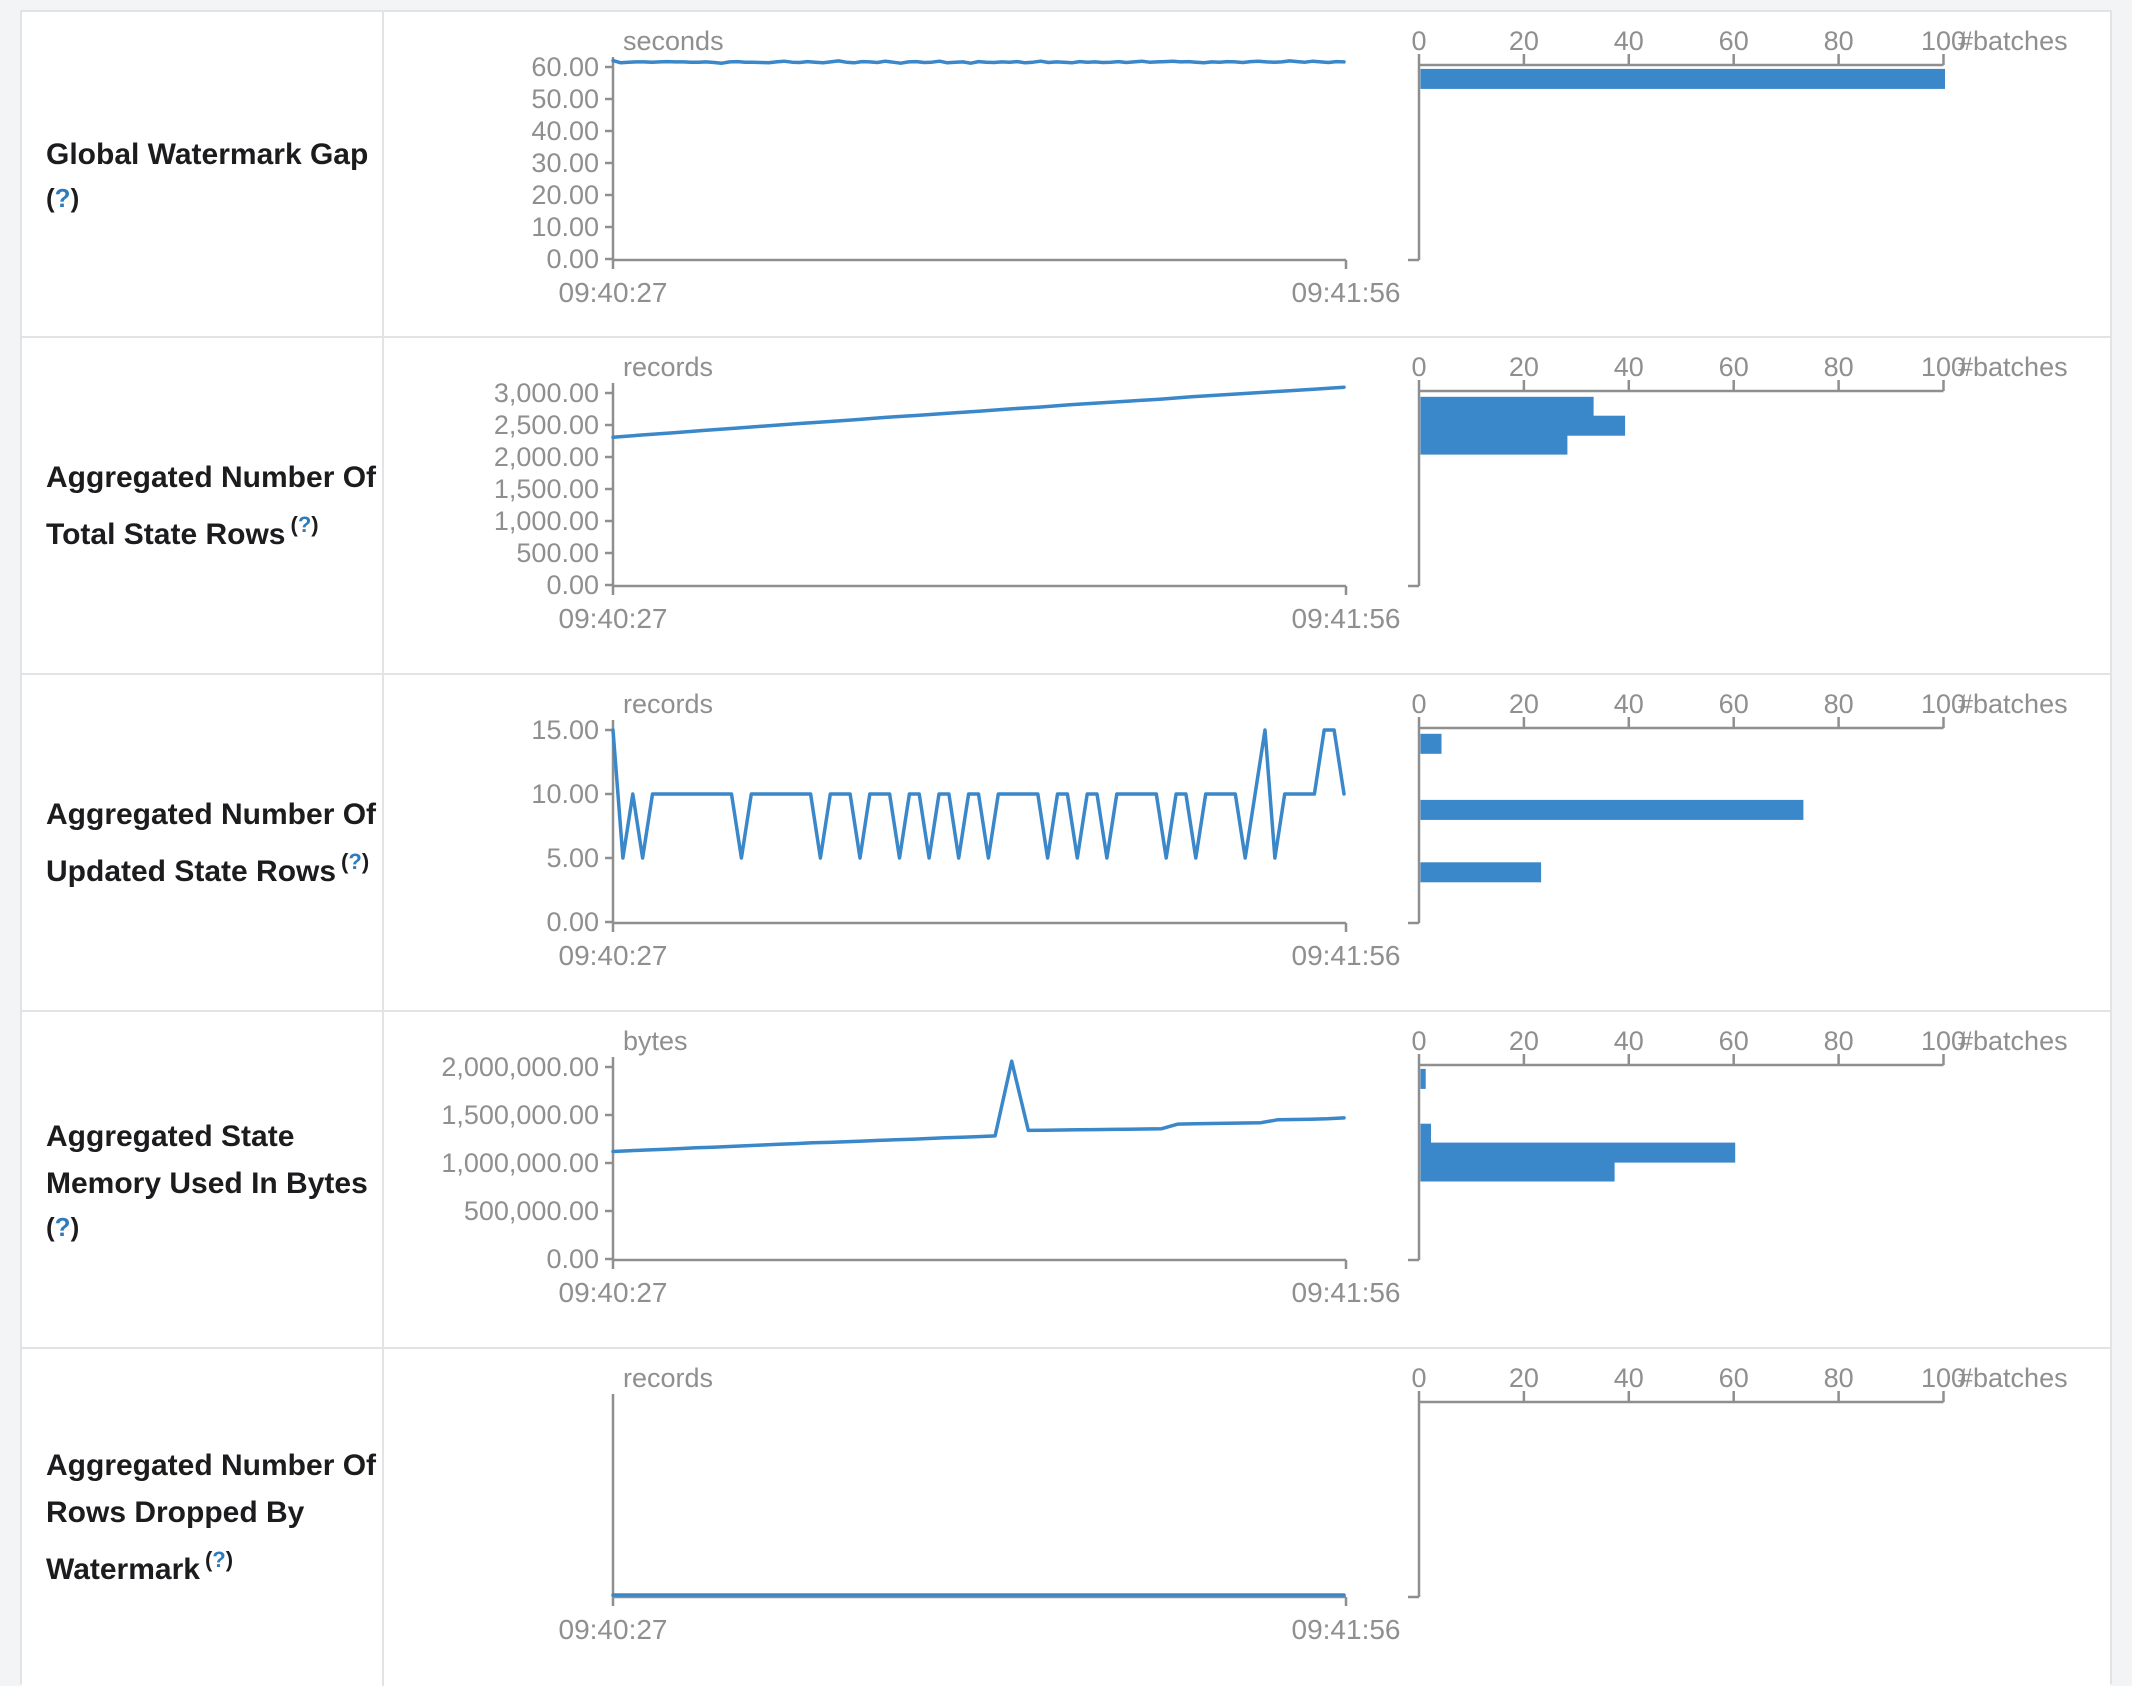 Image resolution: width=2132 pixels, height=1686 pixels. What do you see at coordinates (531, 1211) in the screenshot?
I see `y-axis-tick-label: 500,000.00` at bounding box center [531, 1211].